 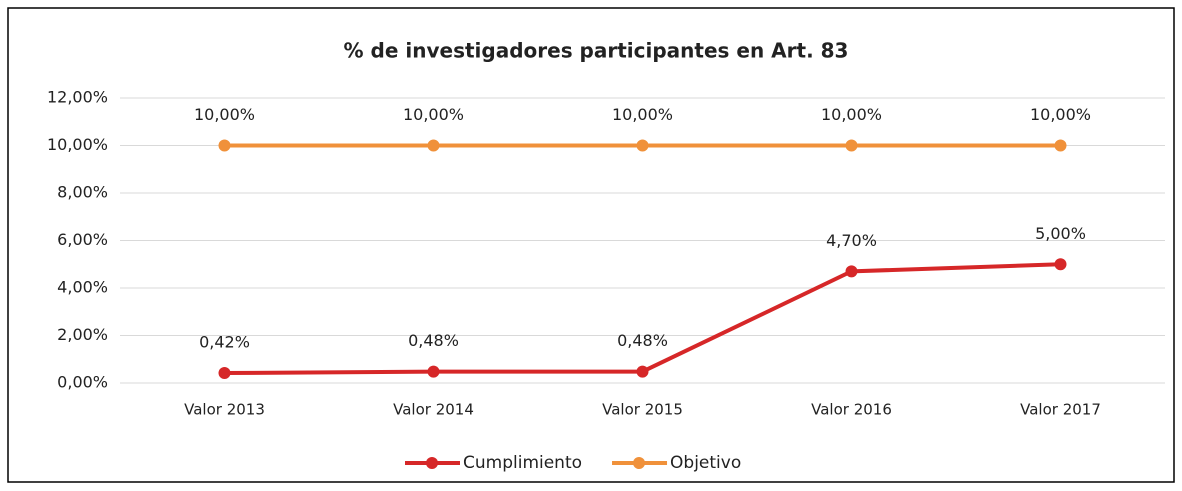 What do you see at coordinates (642, 410) in the screenshot?
I see `x-tick-label: Valor 2015` at bounding box center [642, 410].